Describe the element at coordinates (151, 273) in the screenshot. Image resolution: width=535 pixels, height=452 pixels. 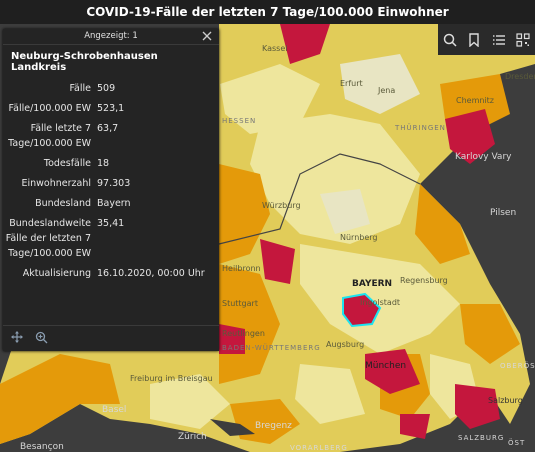
I see `field-value: 16.10.2020, 00:00 Uhr` at that location.